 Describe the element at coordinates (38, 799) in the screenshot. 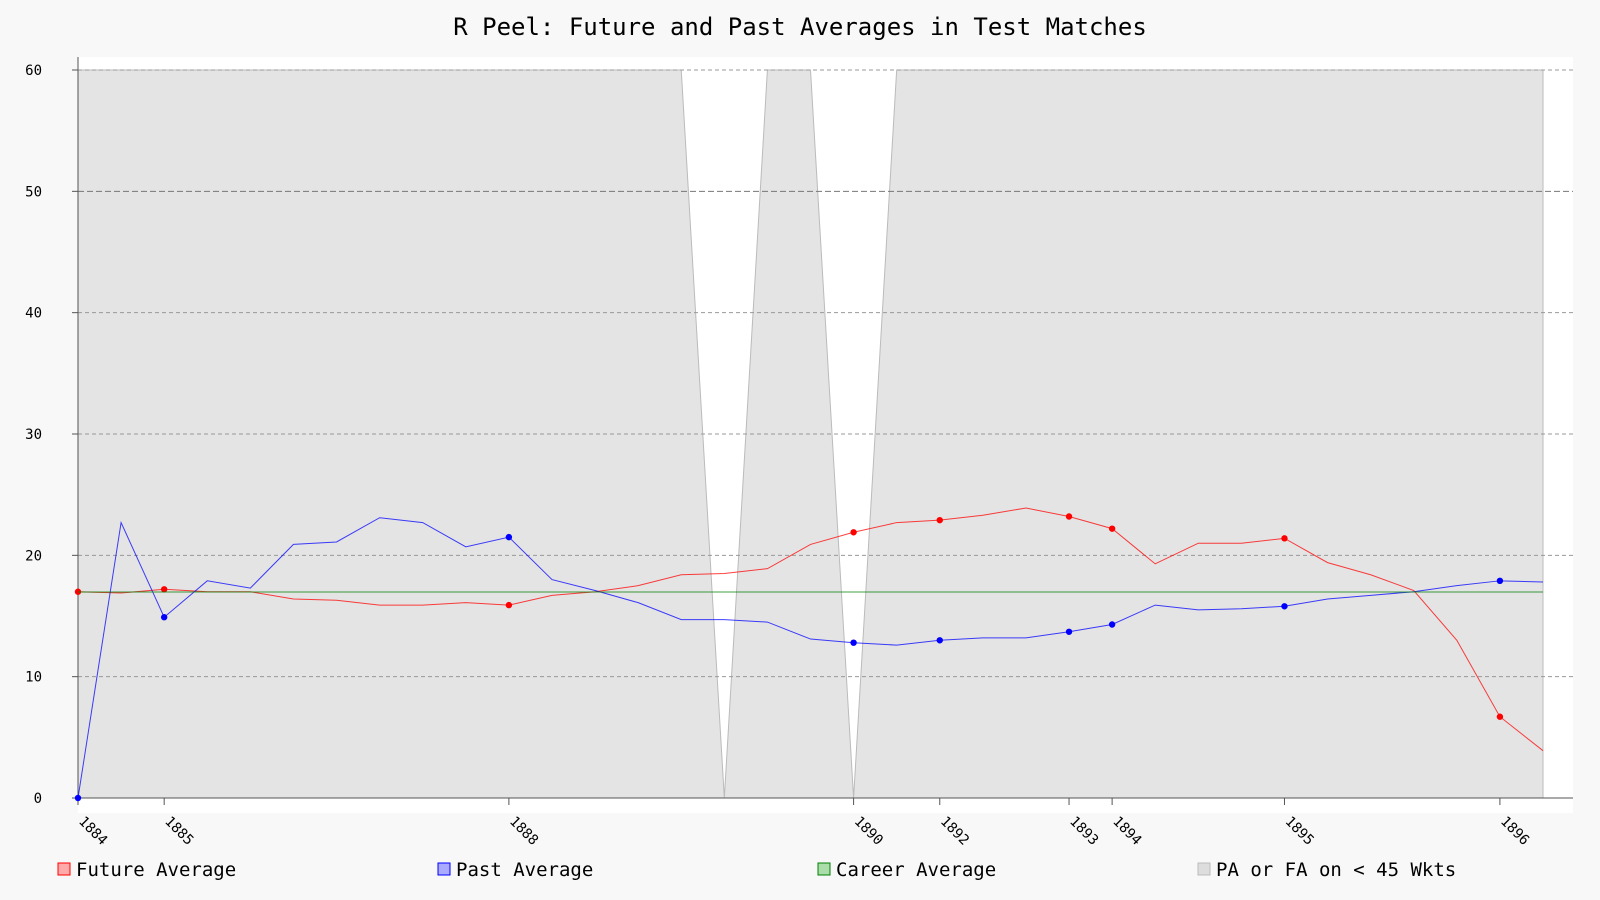

I see `y-tick-label: 0` at that location.